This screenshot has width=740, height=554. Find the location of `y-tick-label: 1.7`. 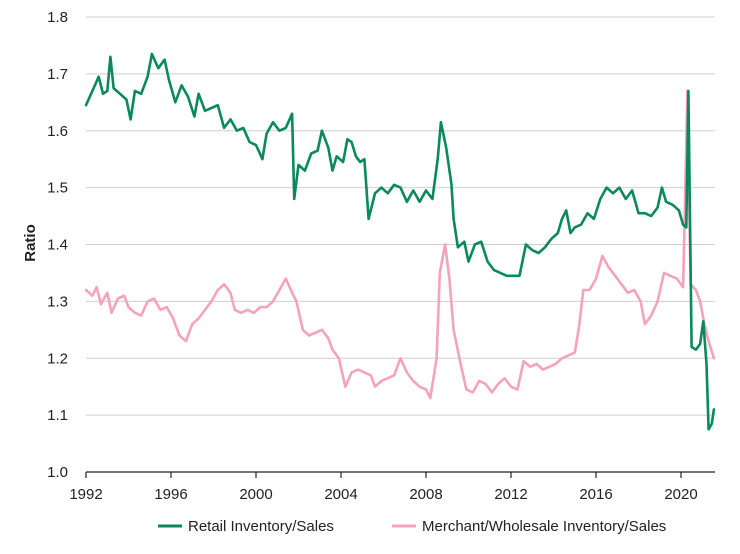

y-tick-label: 1.7 is located at coordinates (57, 74).